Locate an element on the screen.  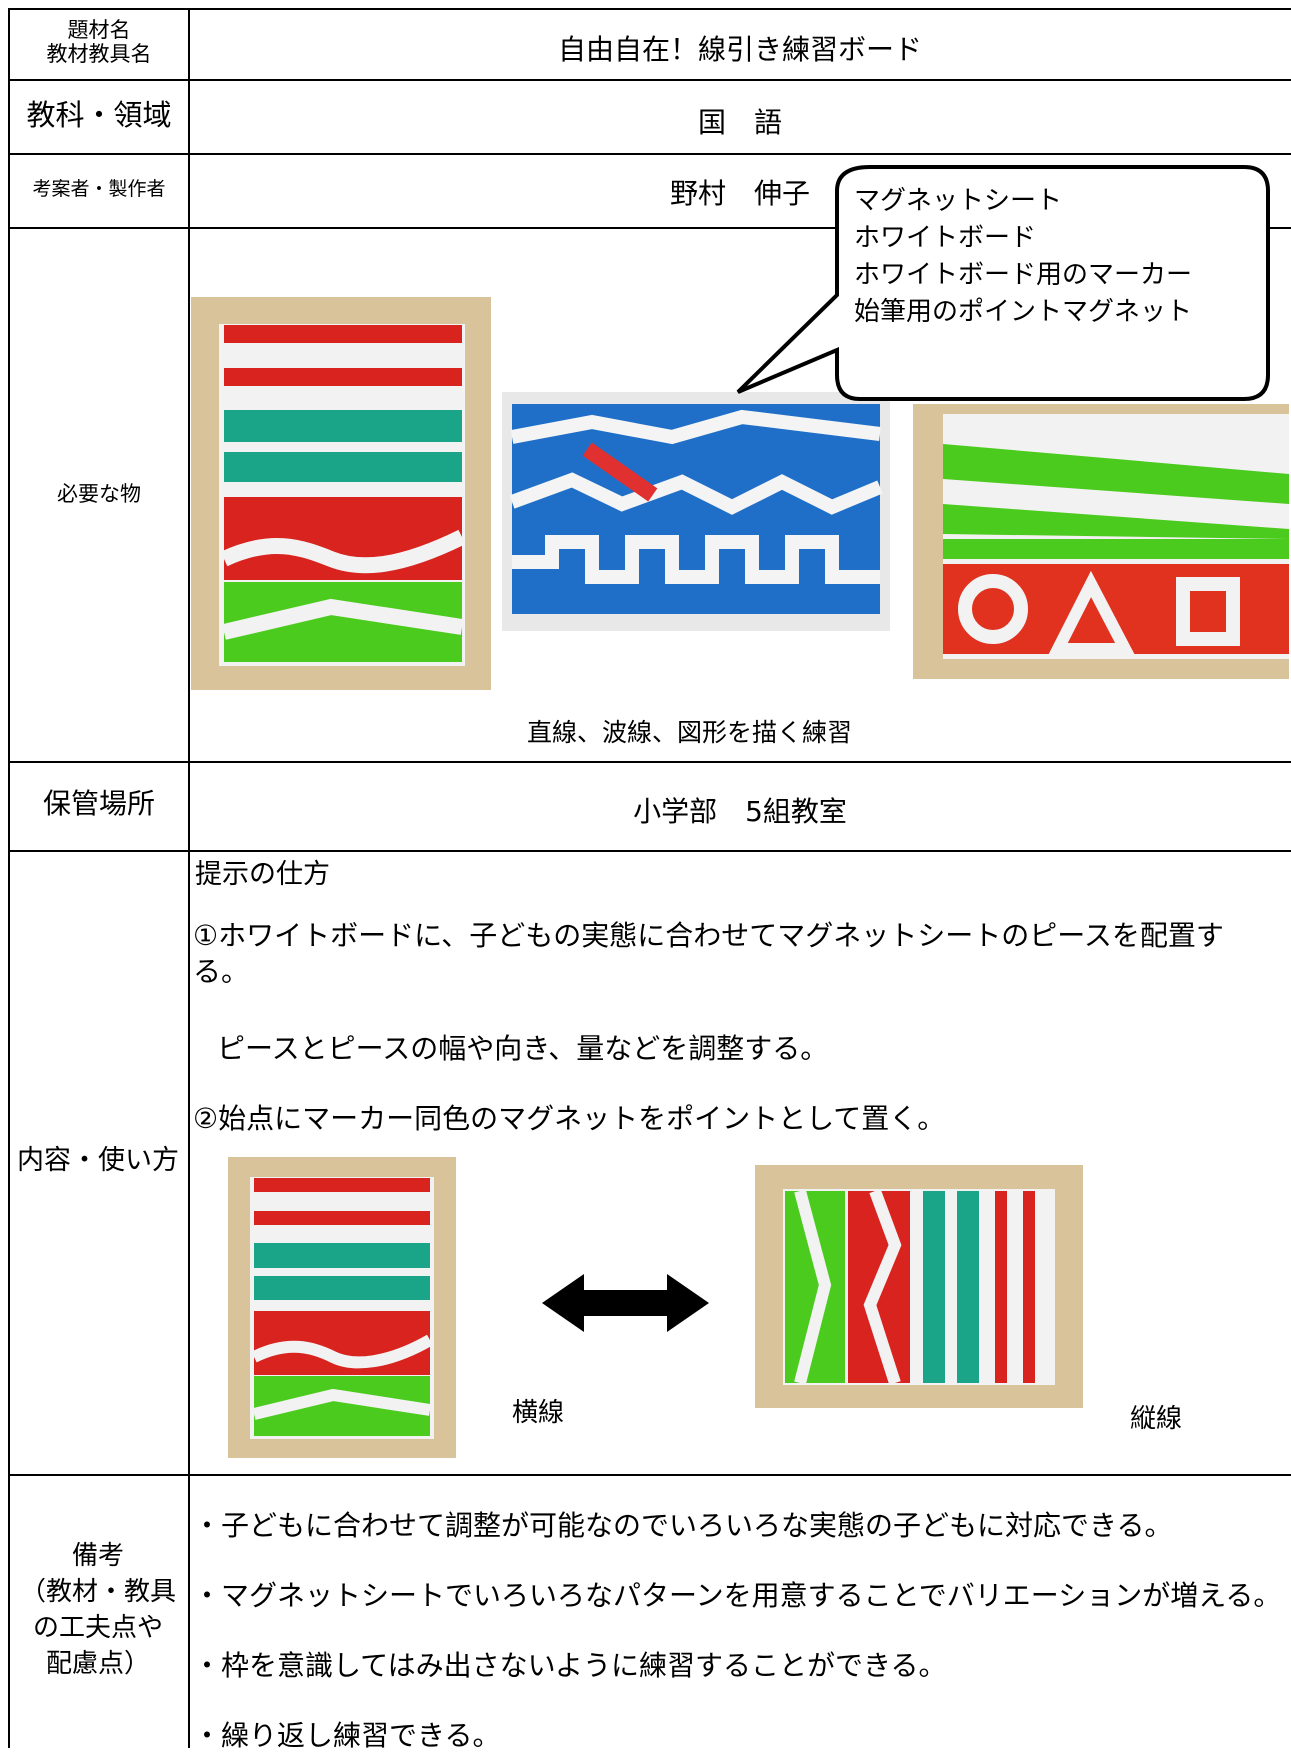
header-line: 題材名 is located at coordinates (99, 30).